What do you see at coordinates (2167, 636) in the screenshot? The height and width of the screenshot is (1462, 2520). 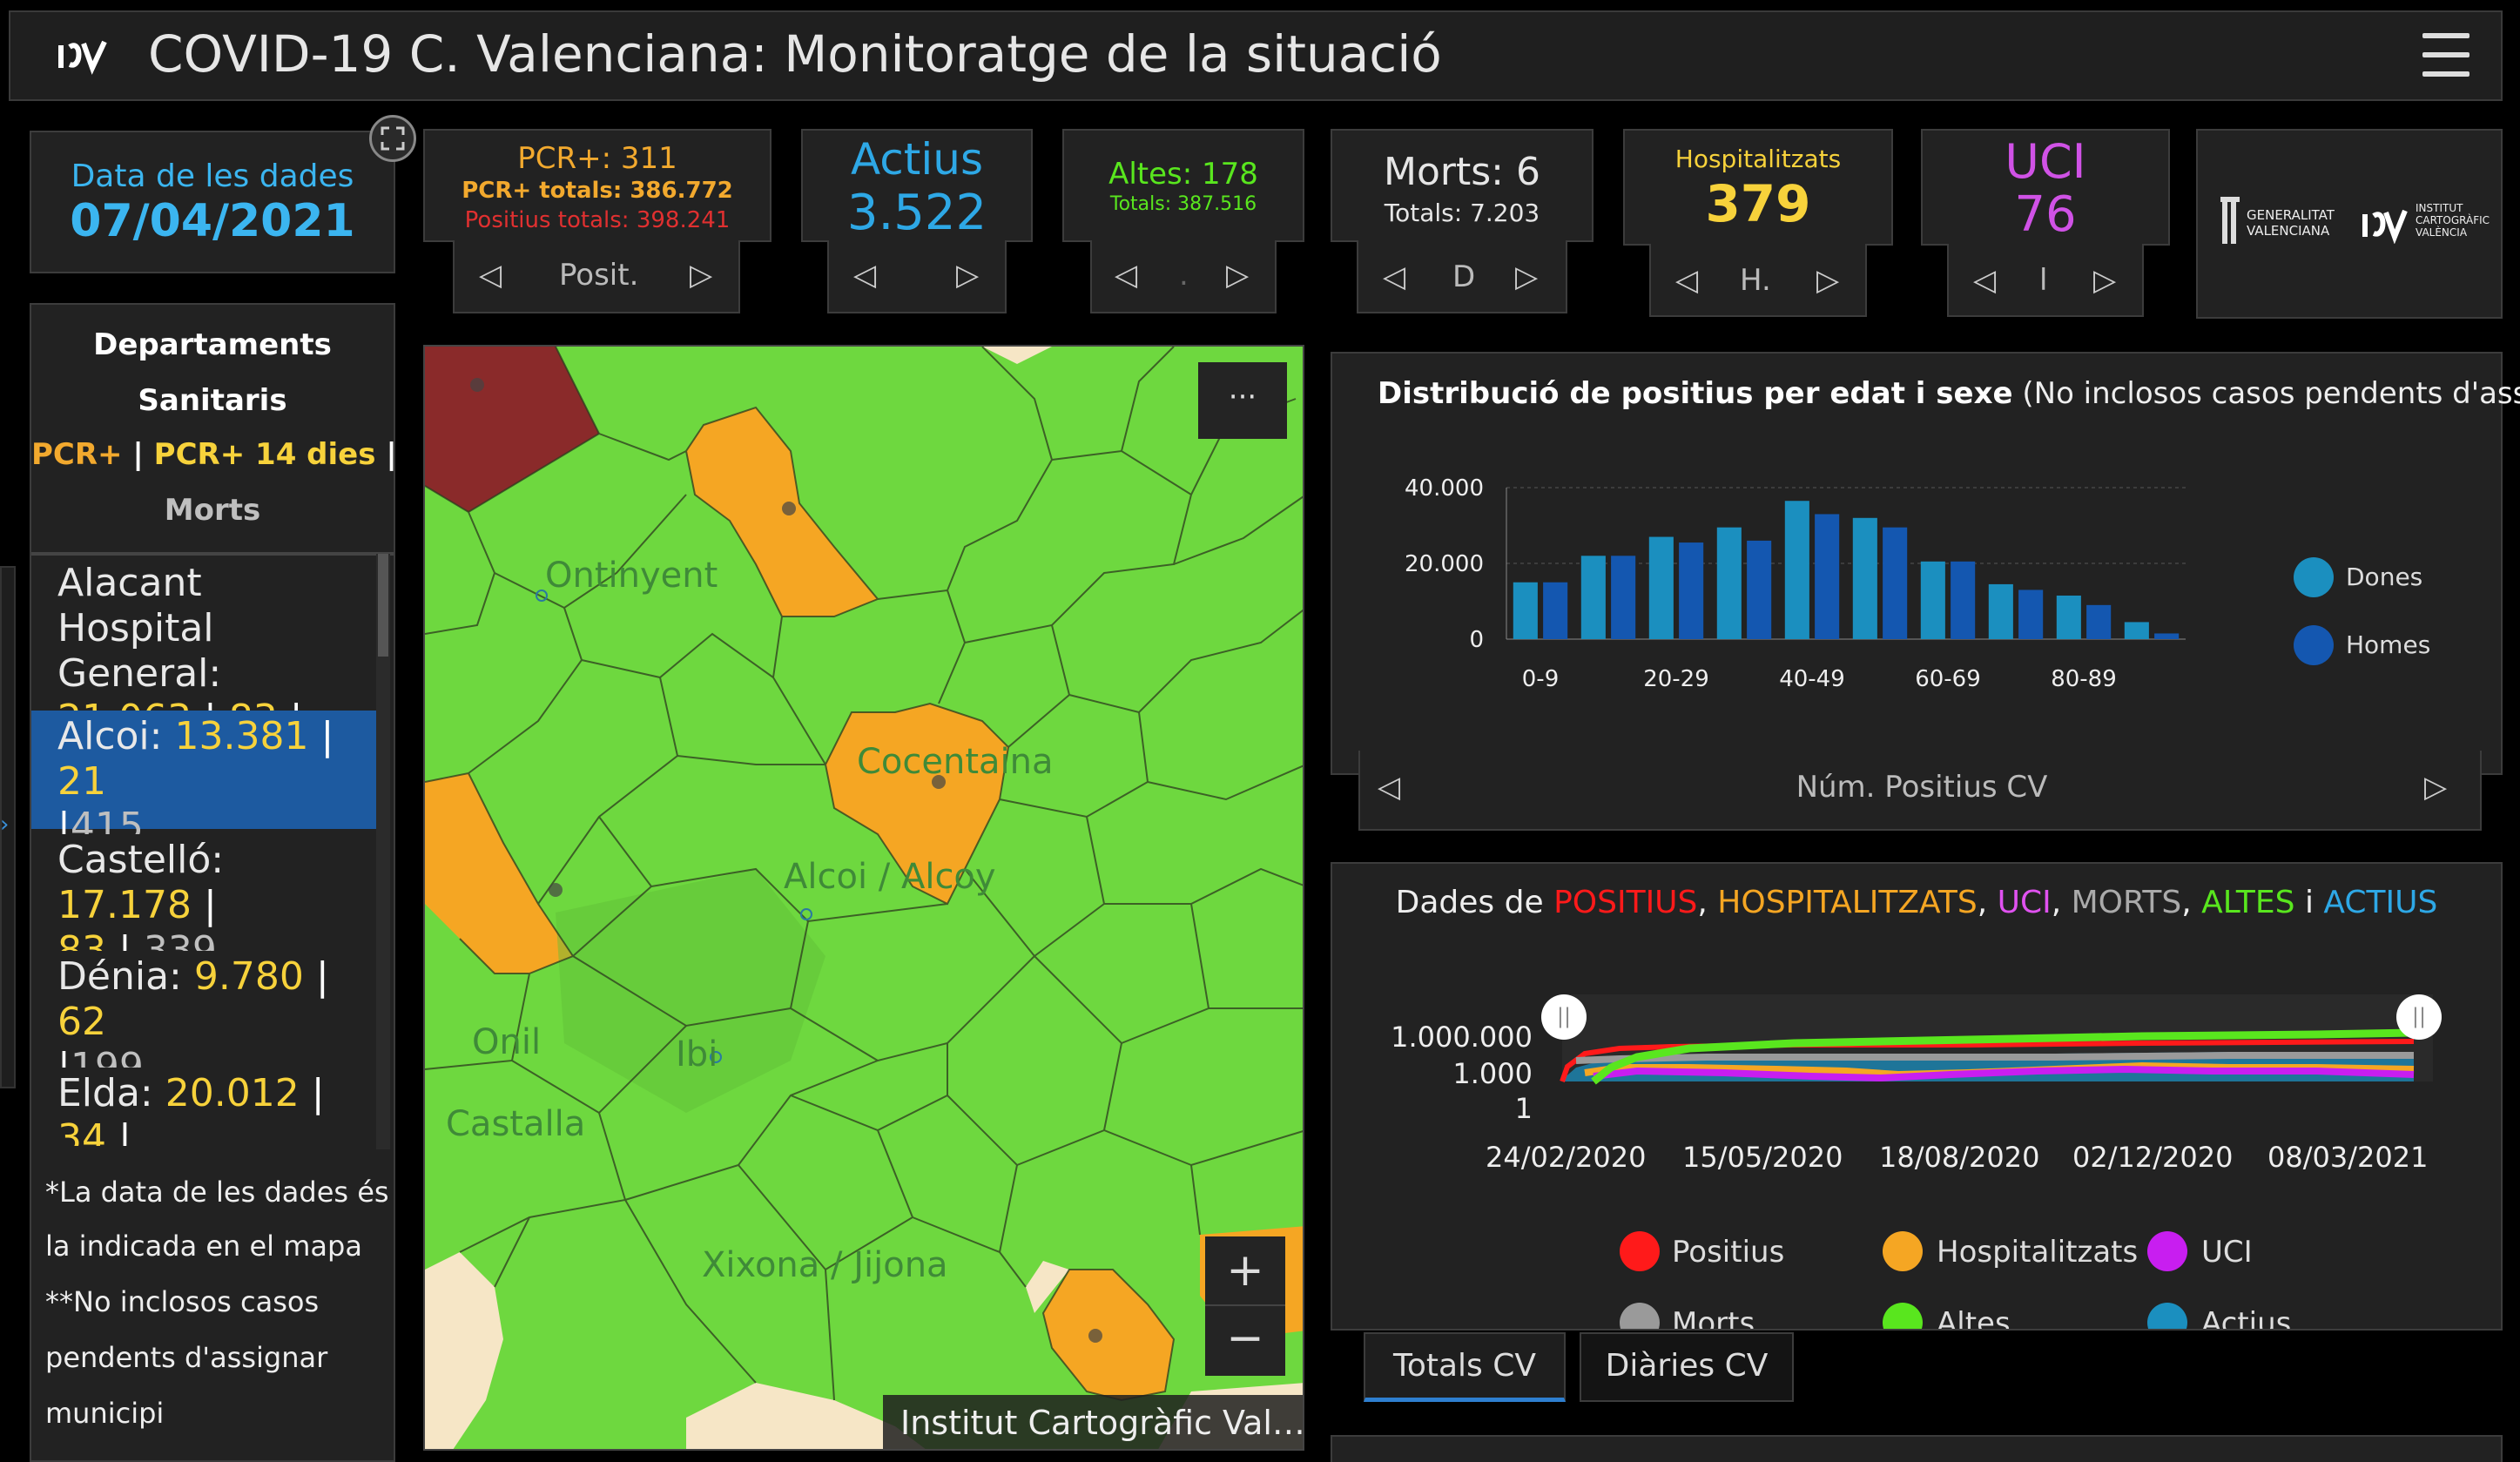 I see `bar-homes-90+` at bounding box center [2167, 636].